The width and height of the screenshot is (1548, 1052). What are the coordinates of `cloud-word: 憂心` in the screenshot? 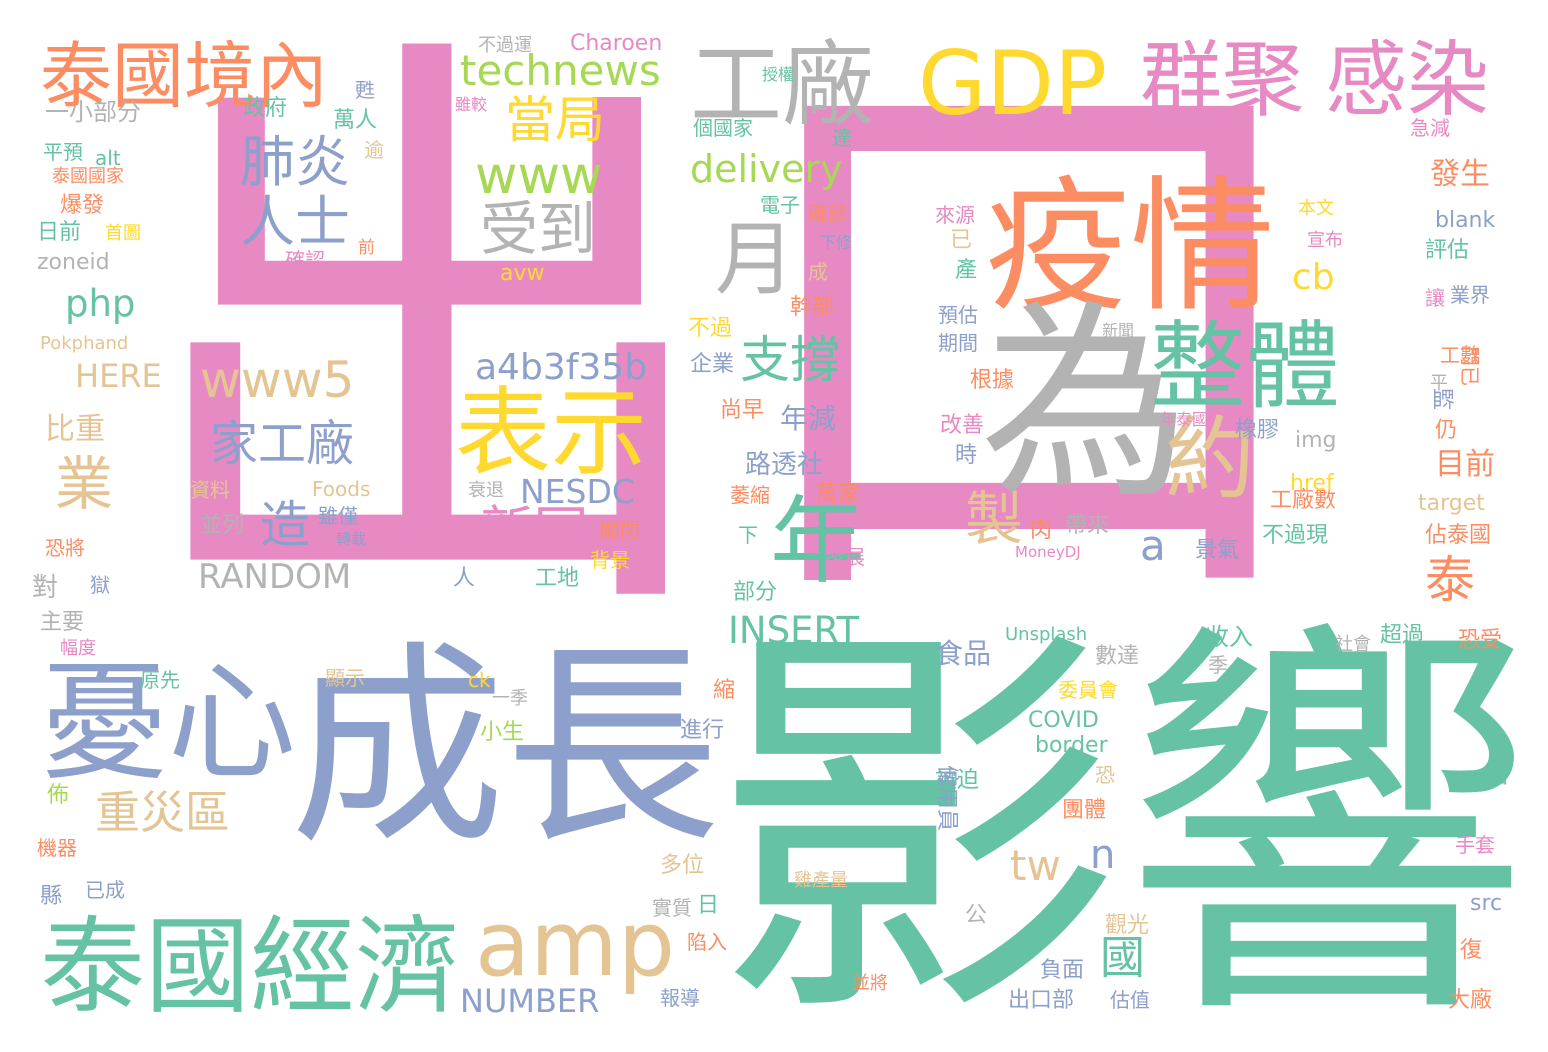 It's located at (168, 723).